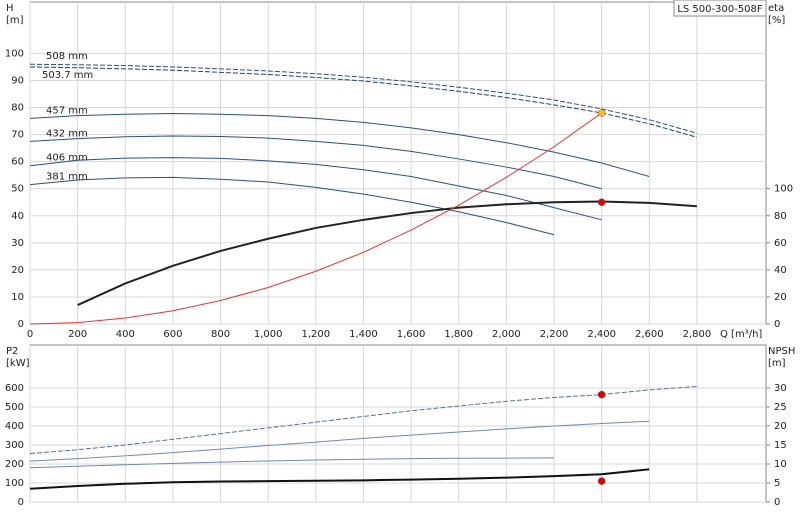  What do you see at coordinates (172, 334) in the screenshot?
I see `x-tick-label: 600` at bounding box center [172, 334].